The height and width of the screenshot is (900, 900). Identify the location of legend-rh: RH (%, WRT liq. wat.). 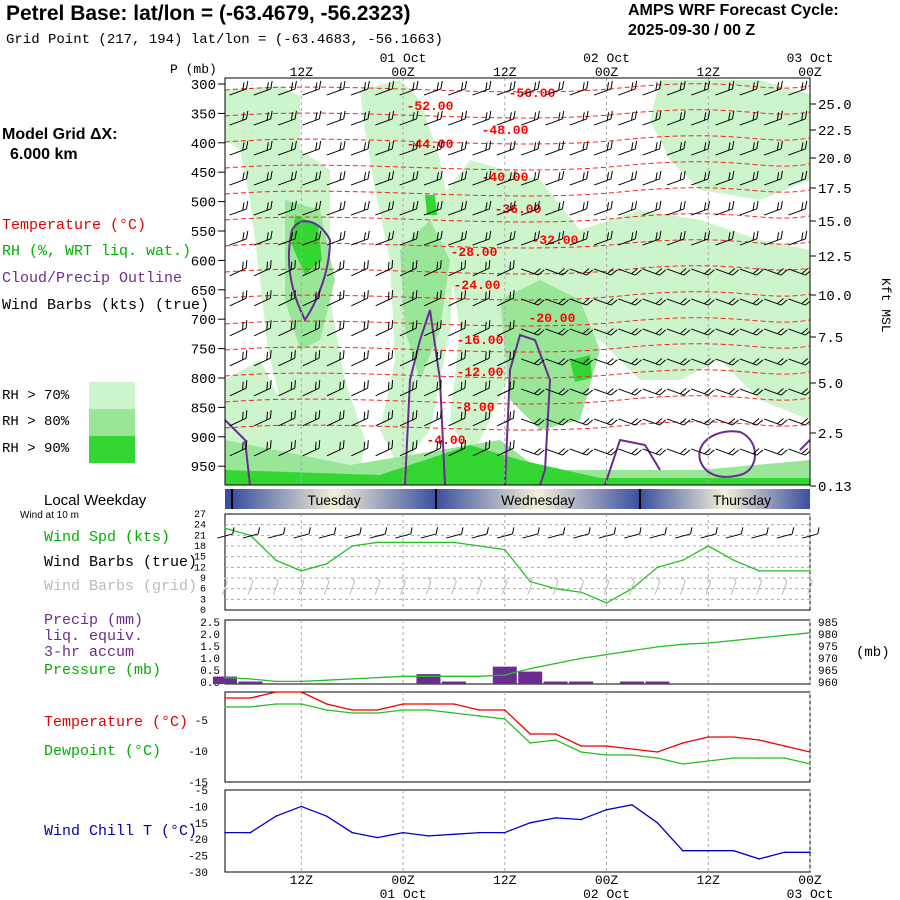
(97, 251).